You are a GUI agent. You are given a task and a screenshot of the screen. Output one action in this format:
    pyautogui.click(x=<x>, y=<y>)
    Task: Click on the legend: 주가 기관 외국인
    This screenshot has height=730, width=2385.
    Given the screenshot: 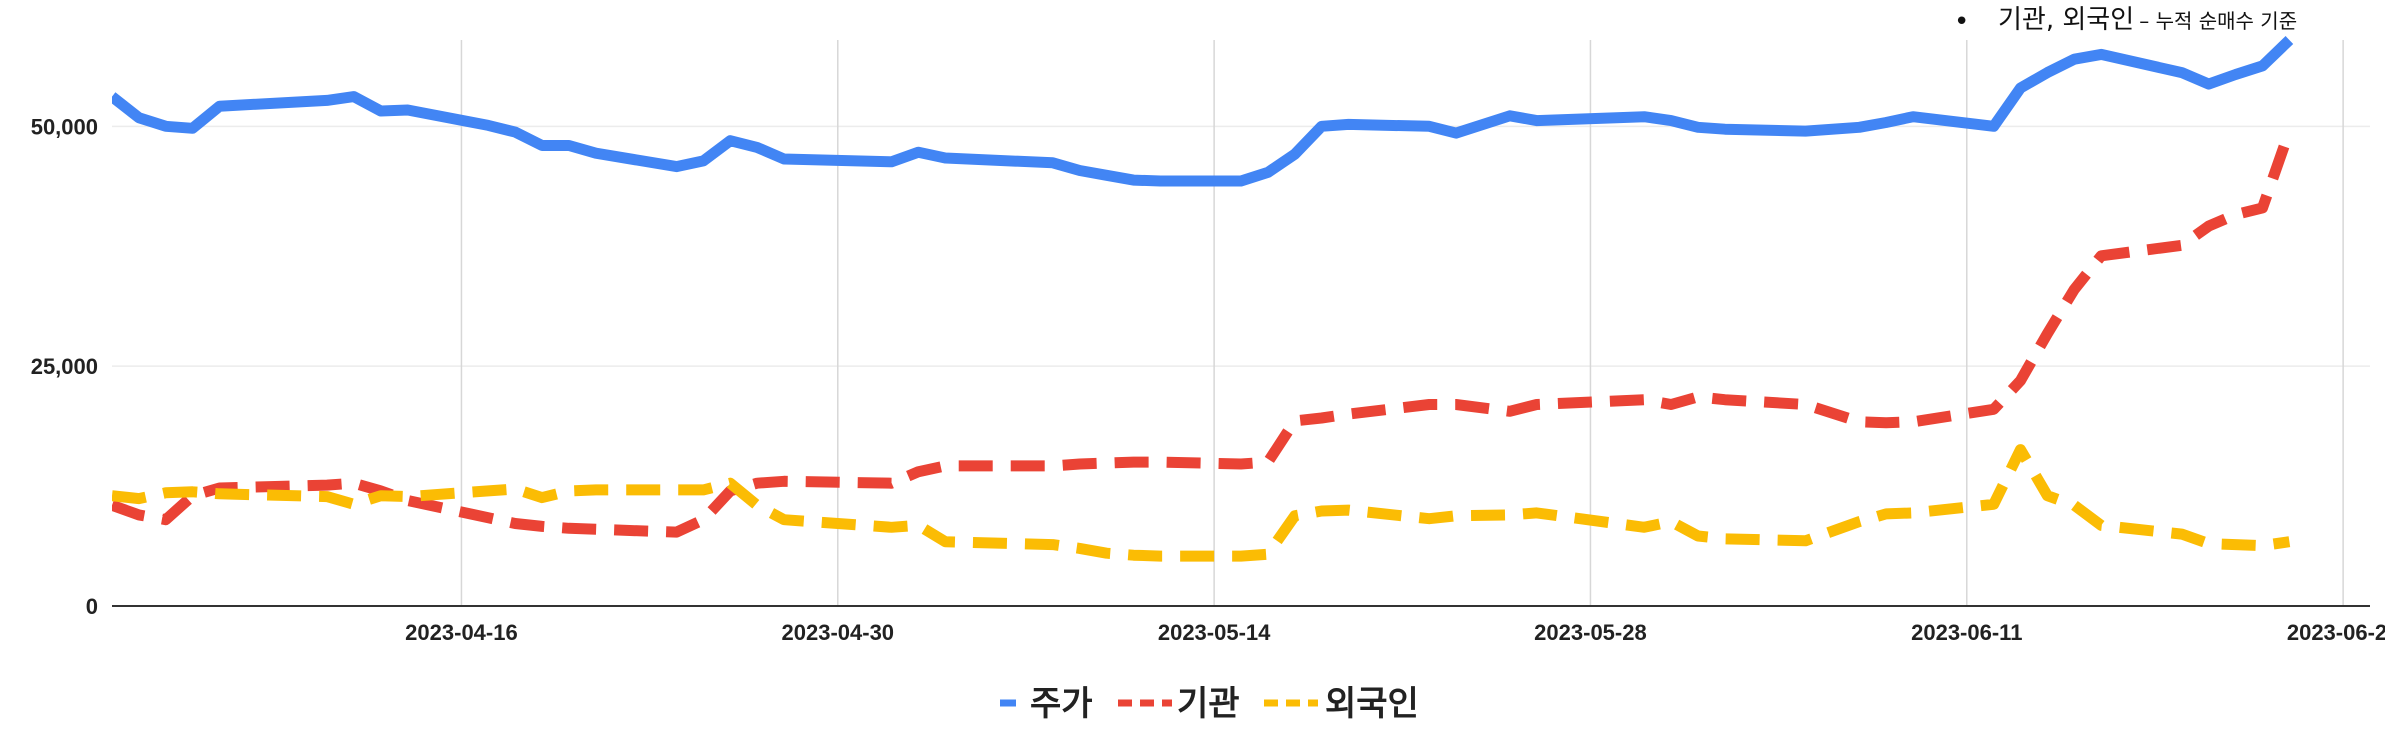 What is the action you would take?
    pyautogui.click(x=1209, y=704)
    